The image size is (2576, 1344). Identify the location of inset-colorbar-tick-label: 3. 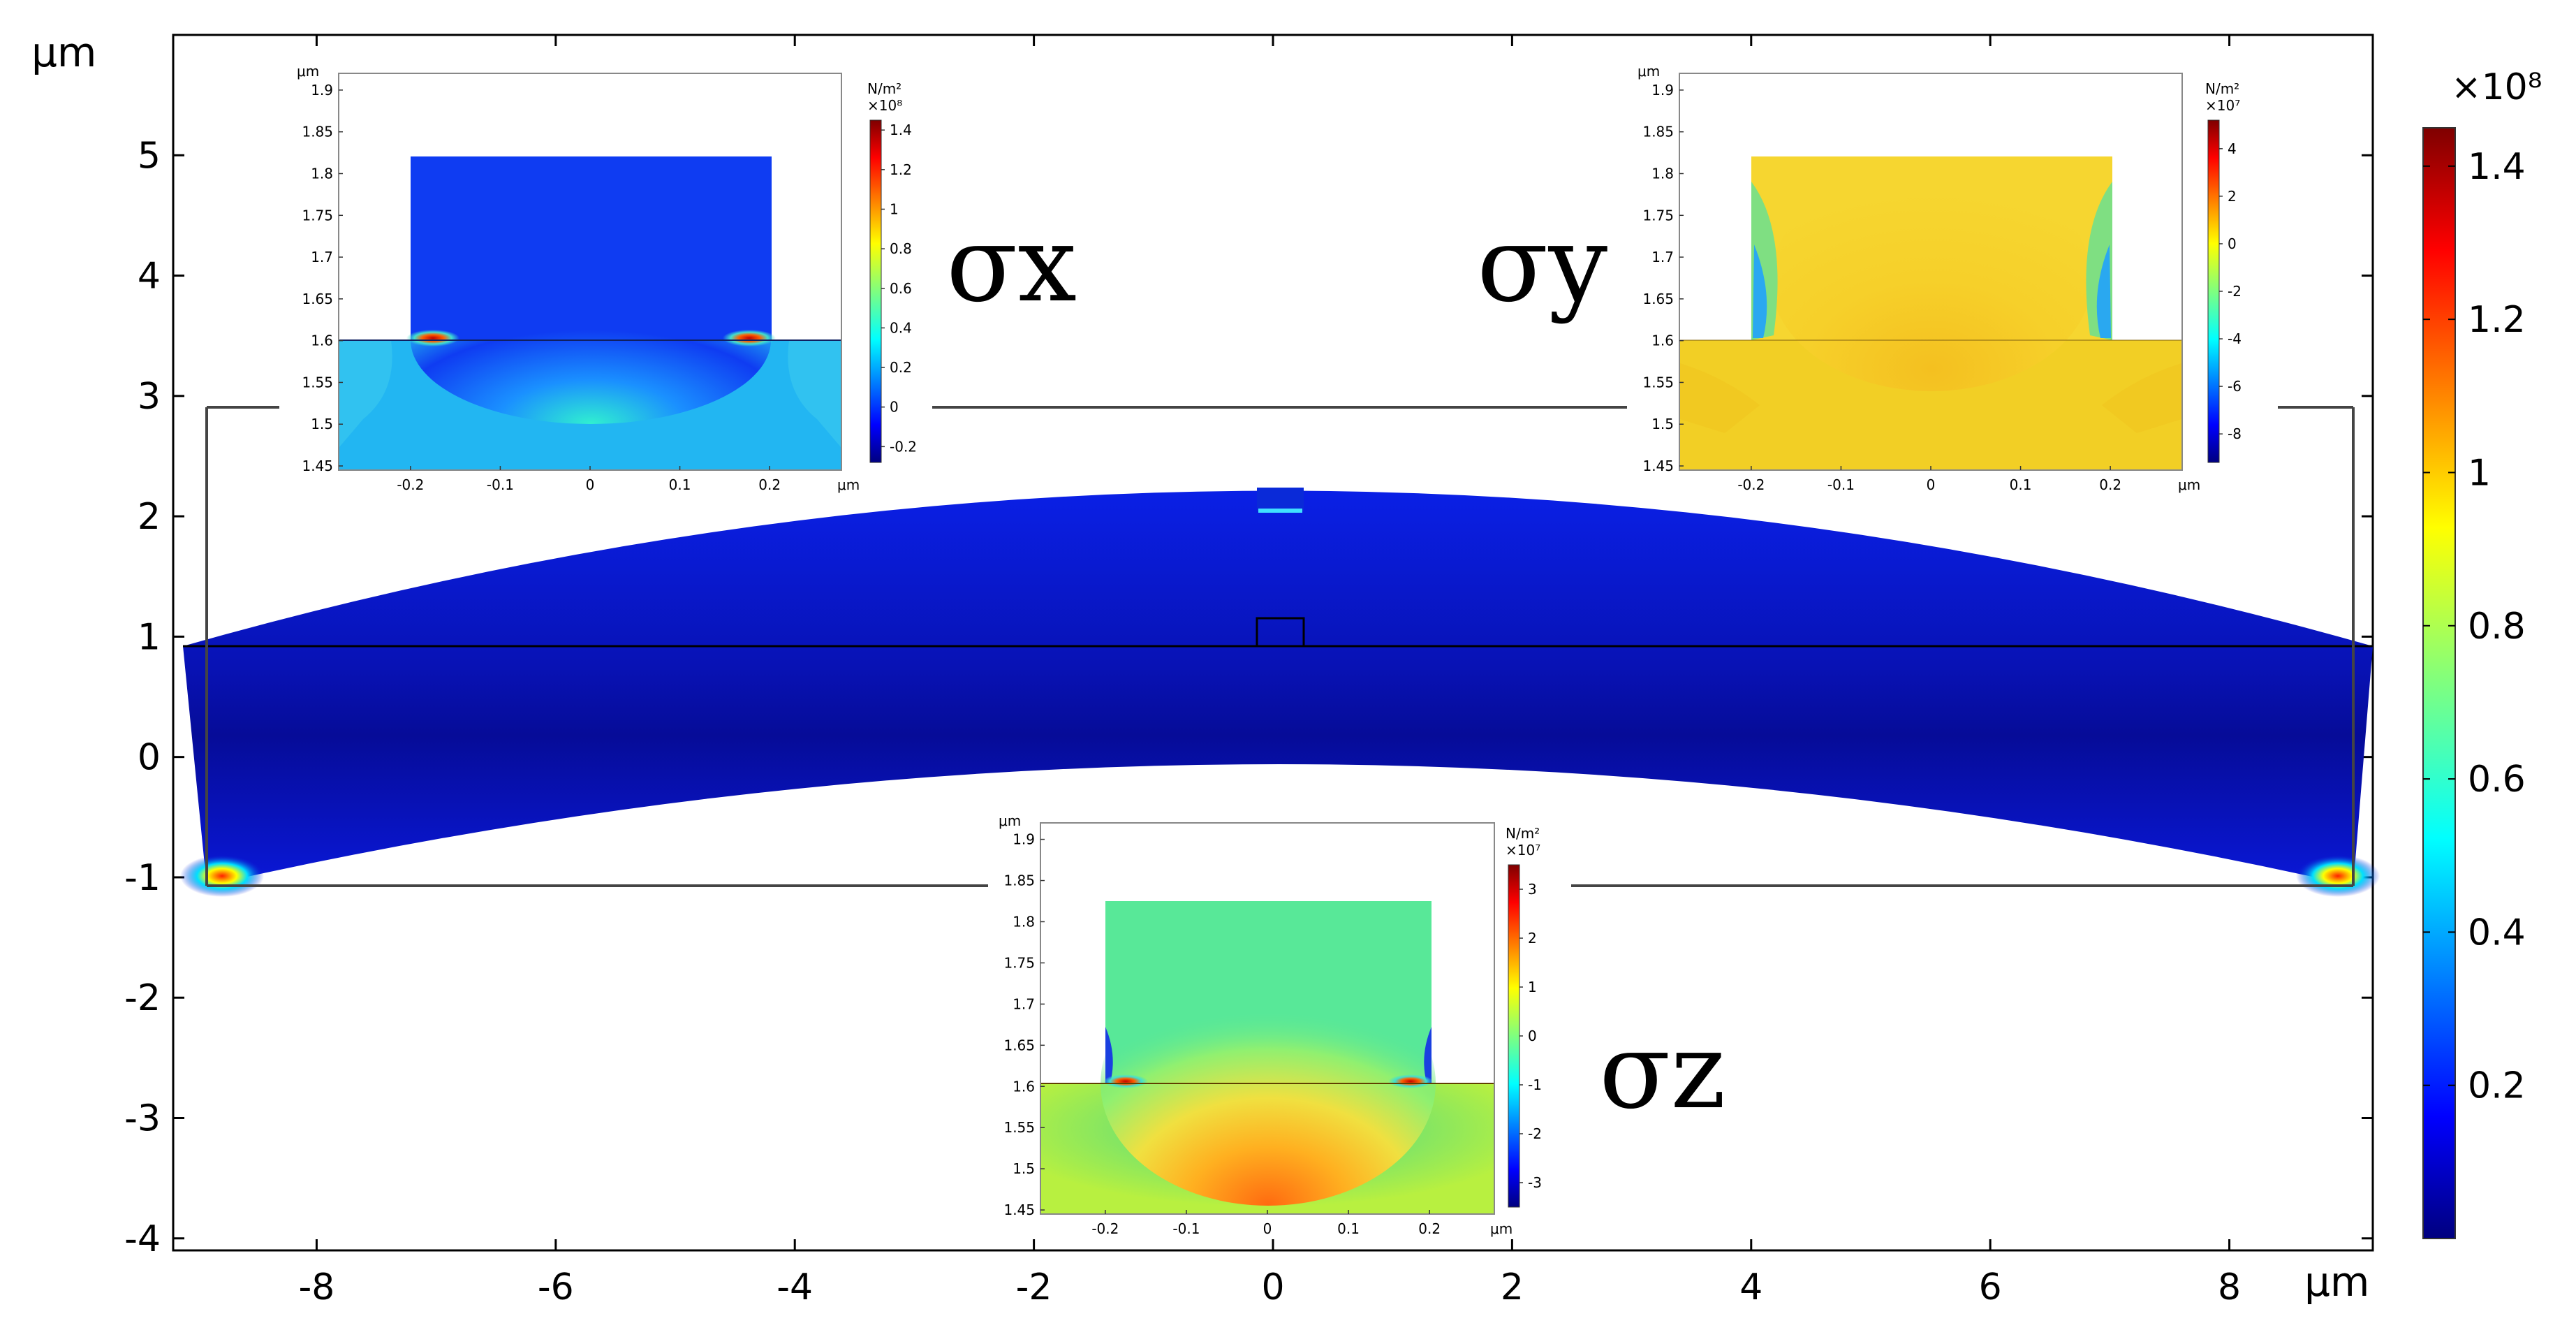
(1532, 889).